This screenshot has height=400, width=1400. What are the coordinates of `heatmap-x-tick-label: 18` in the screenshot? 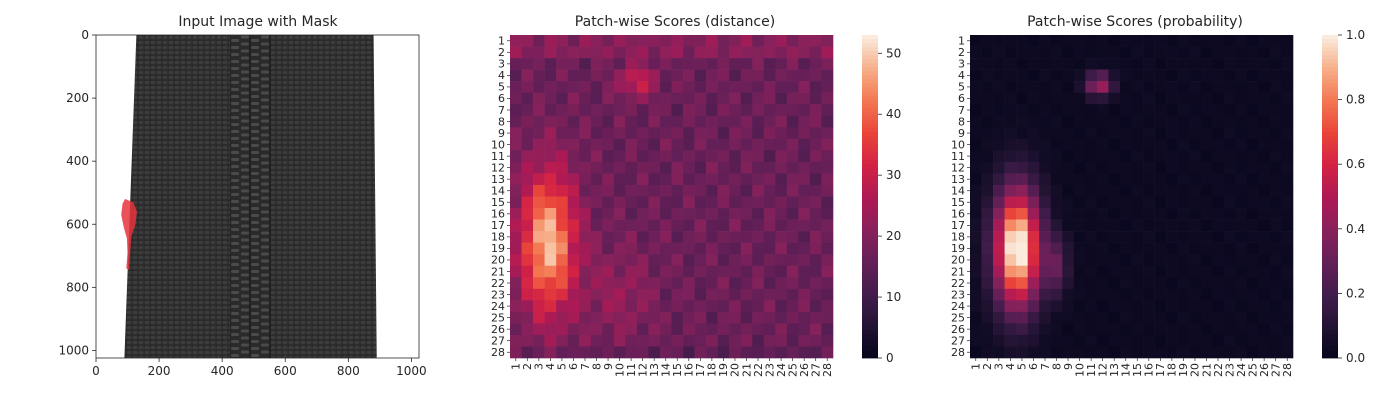 It's located at (712, 370).